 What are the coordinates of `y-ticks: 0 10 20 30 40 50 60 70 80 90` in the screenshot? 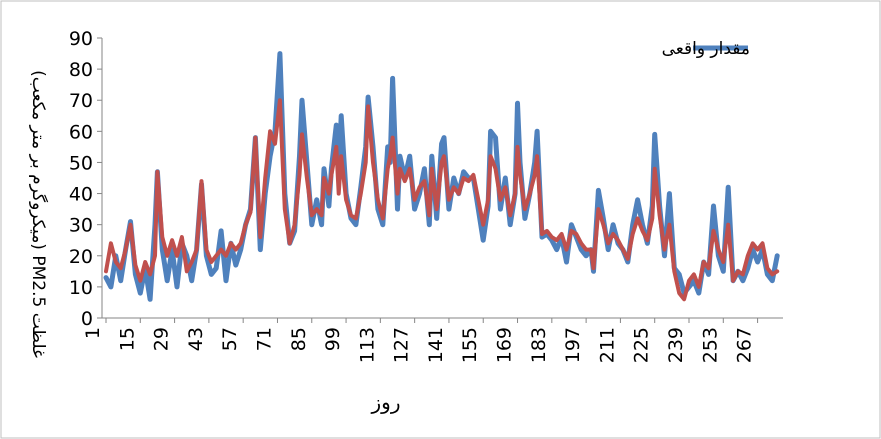 It's located at (85, 179).